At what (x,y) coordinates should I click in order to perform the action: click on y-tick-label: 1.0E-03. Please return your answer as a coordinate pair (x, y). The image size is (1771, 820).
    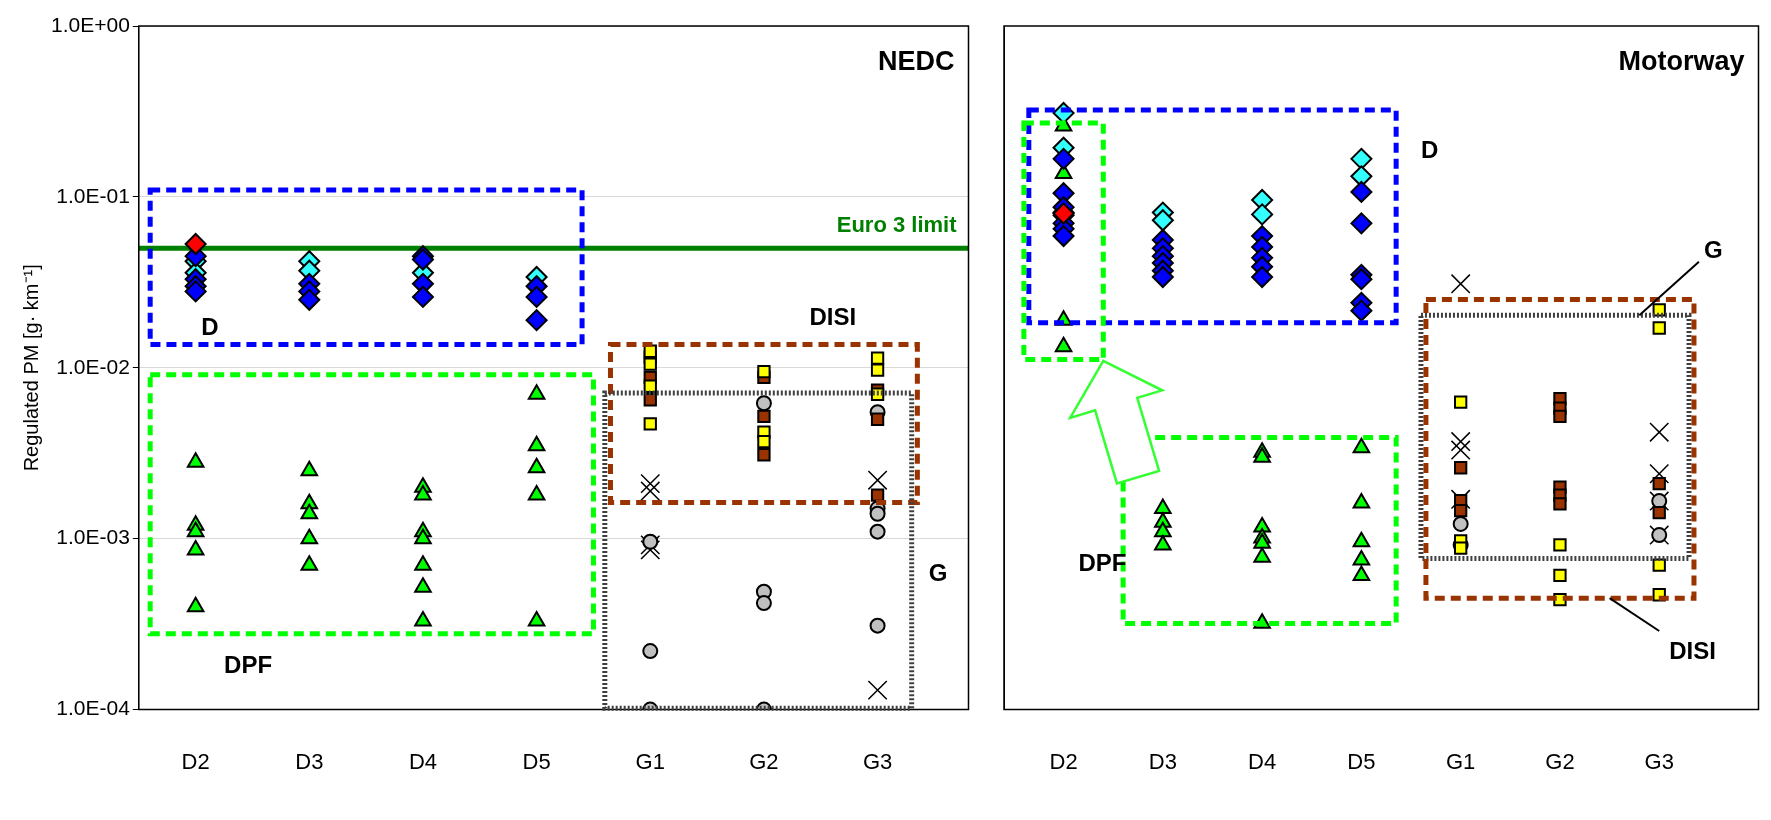
    Looking at the image, I should click on (93, 537).